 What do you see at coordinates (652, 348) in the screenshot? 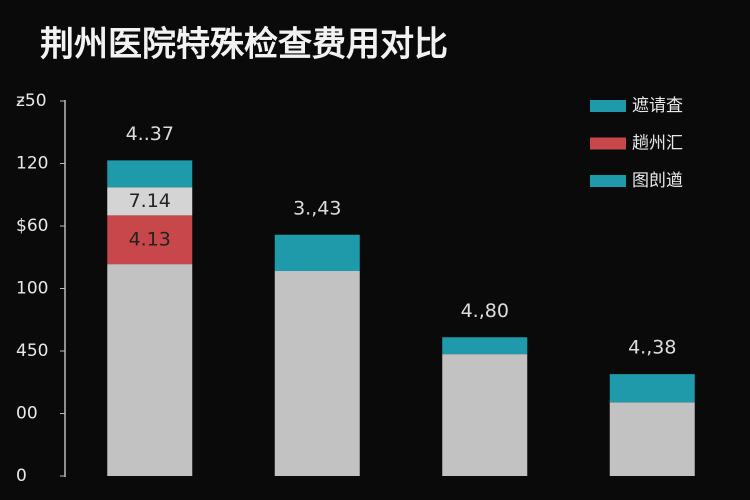
I see `bar-top-label: 4.,38` at bounding box center [652, 348].